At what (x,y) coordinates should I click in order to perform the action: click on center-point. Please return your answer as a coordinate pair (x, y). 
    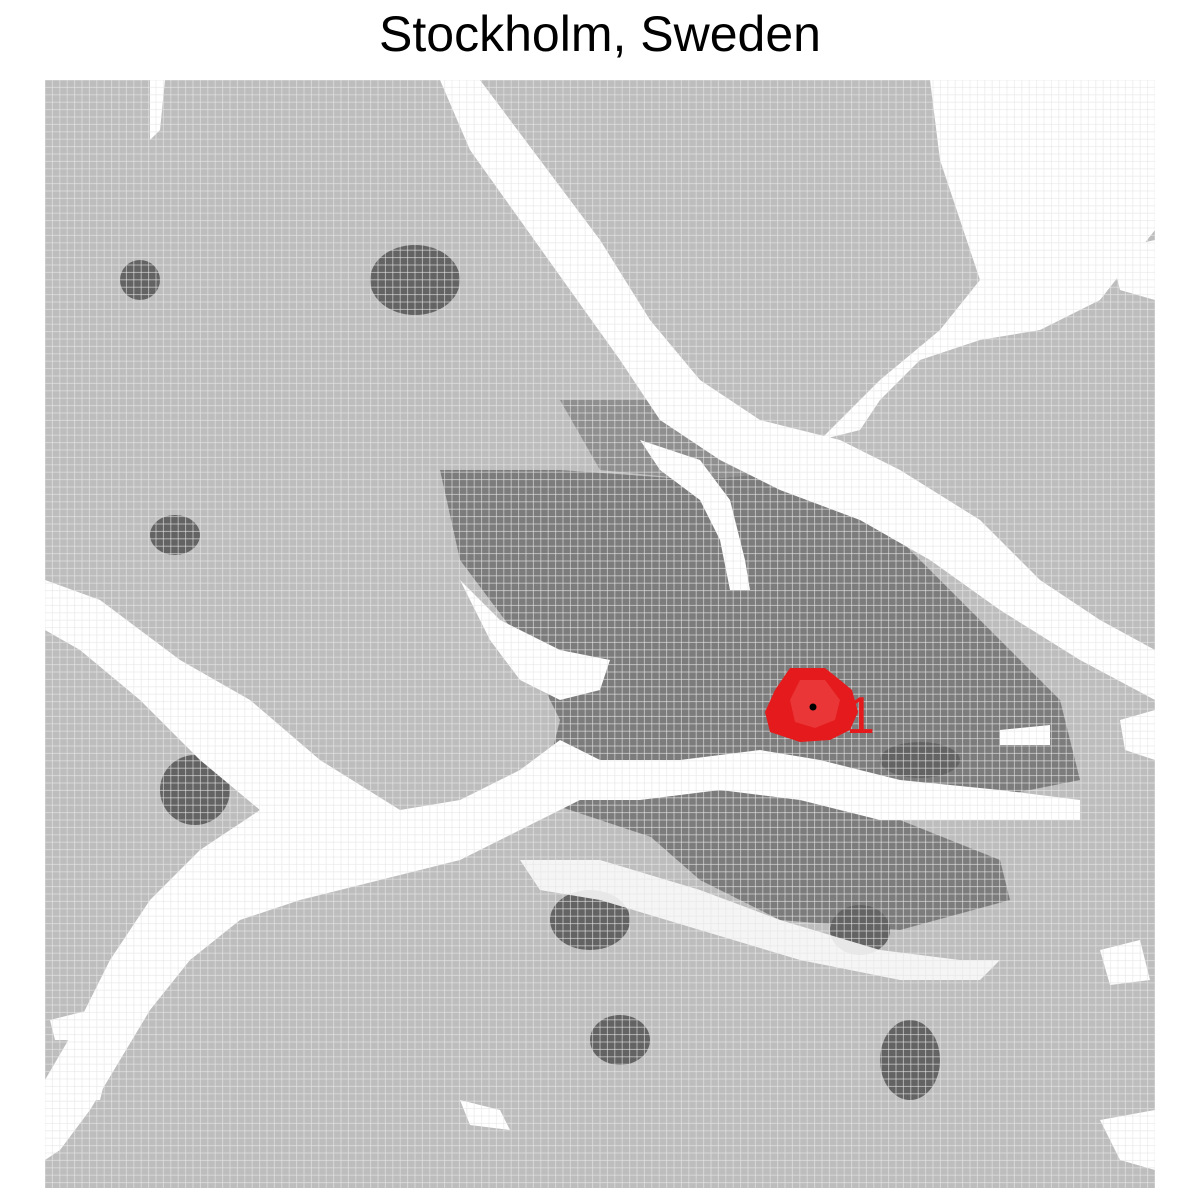
    Looking at the image, I should click on (813, 707).